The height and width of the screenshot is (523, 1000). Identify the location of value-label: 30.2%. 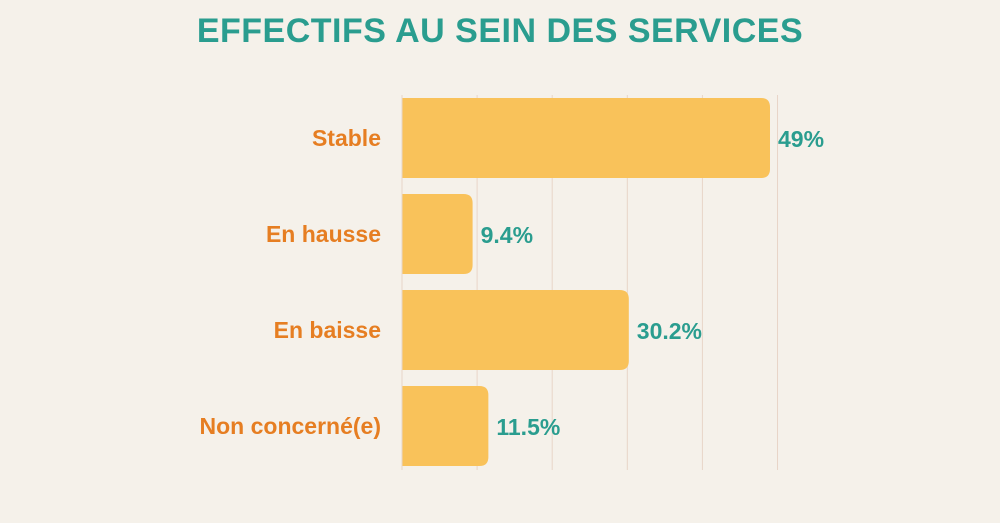
(669, 331).